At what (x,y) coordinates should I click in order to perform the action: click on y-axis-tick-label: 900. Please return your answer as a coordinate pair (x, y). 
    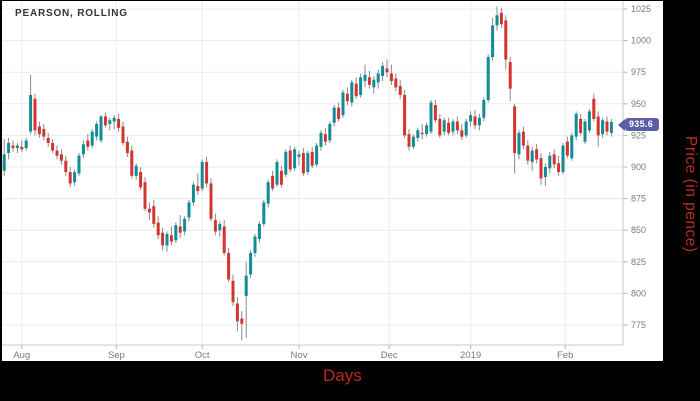
    Looking at the image, I should click on (638, 167).